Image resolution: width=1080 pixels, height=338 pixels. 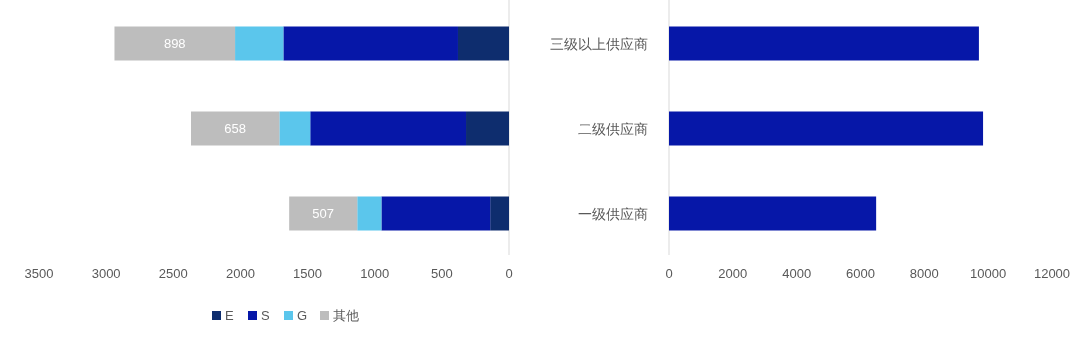 I want to click on x-tick-label: 10000, so click(x=988, y=273).